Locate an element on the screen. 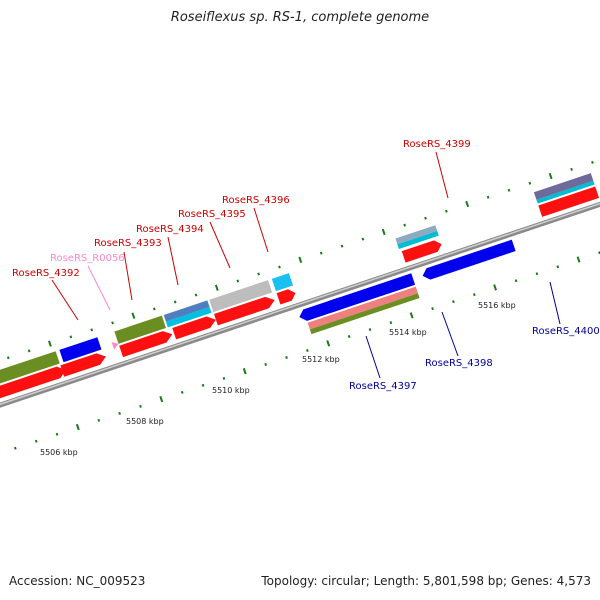  gene-label-4393: RoseRS_4393 is located at coordinates (128, 243).